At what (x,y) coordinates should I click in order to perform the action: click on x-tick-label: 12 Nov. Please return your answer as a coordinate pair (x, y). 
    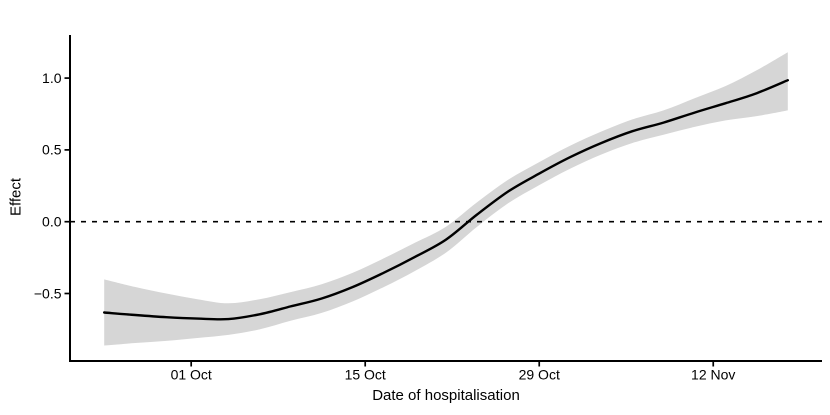
    Looking at the image, I should click on (713, 375).